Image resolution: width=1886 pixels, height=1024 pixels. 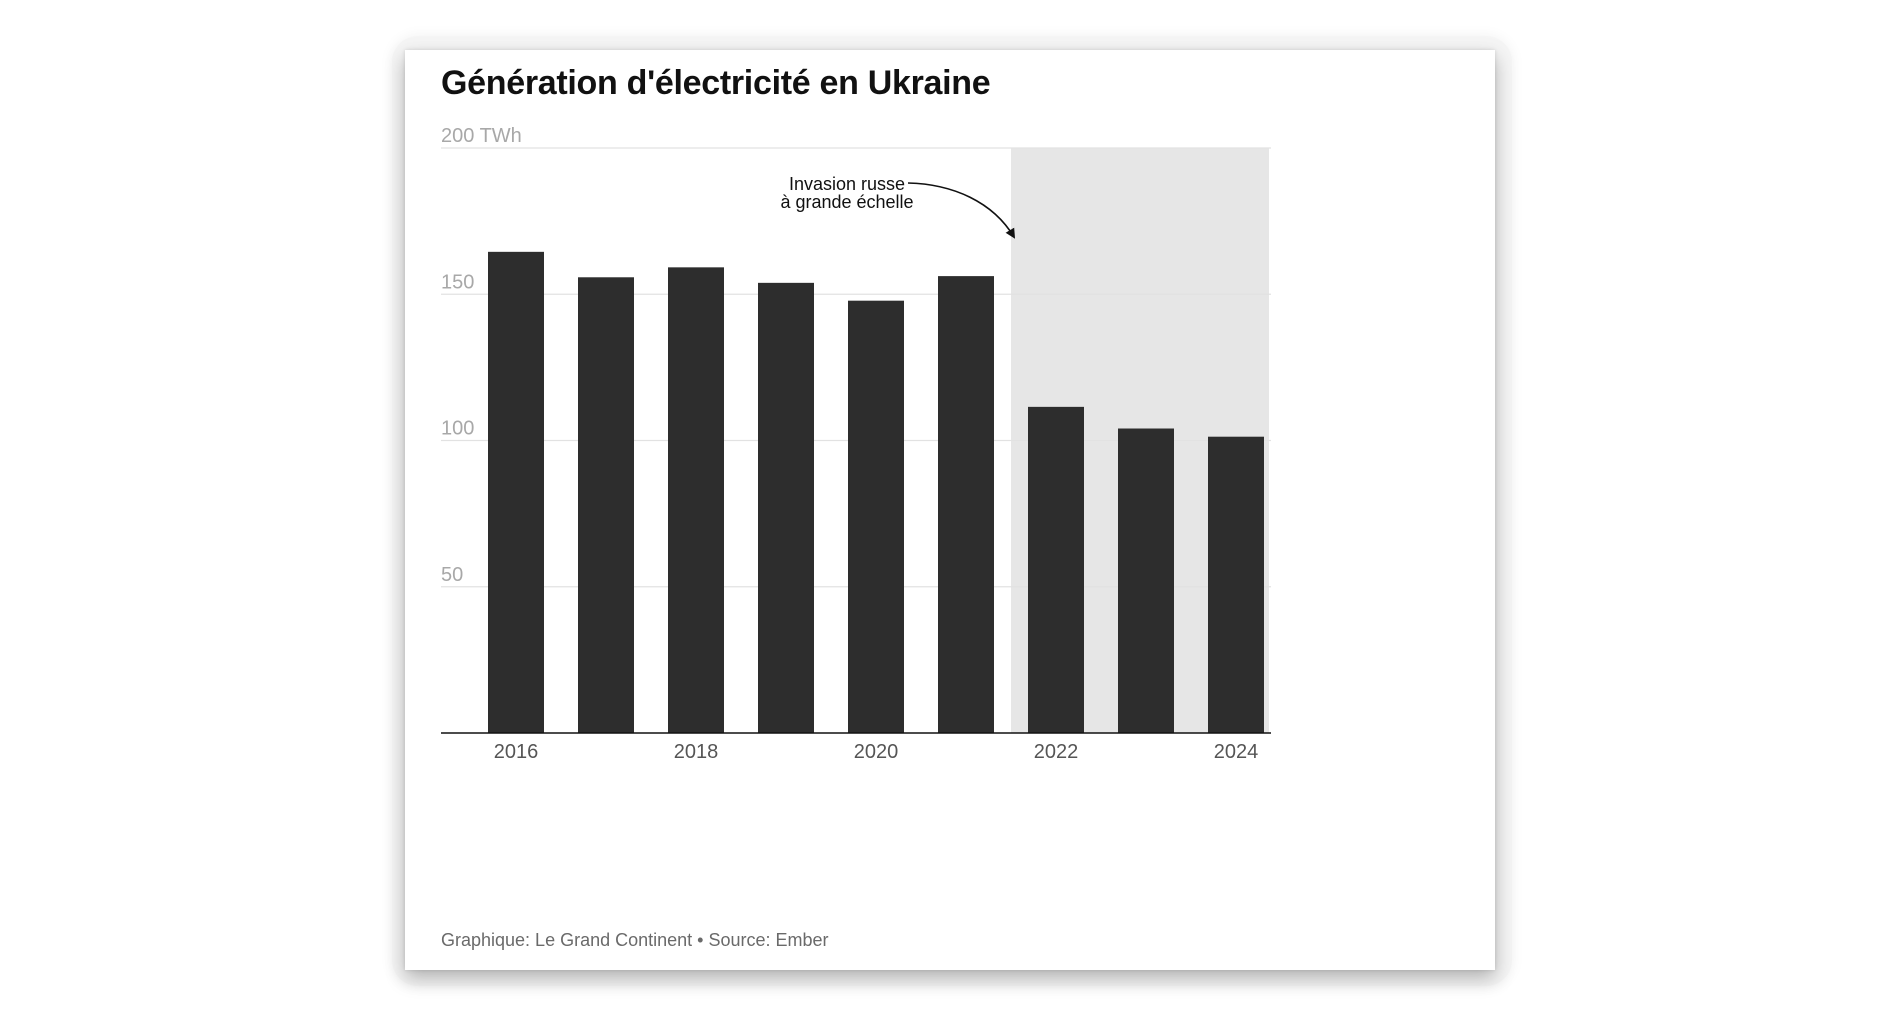 What do you see at coordinates (876, 752) in the screenshot?
I see `x-tick-label: 2020` at bounding box center [876, 752].